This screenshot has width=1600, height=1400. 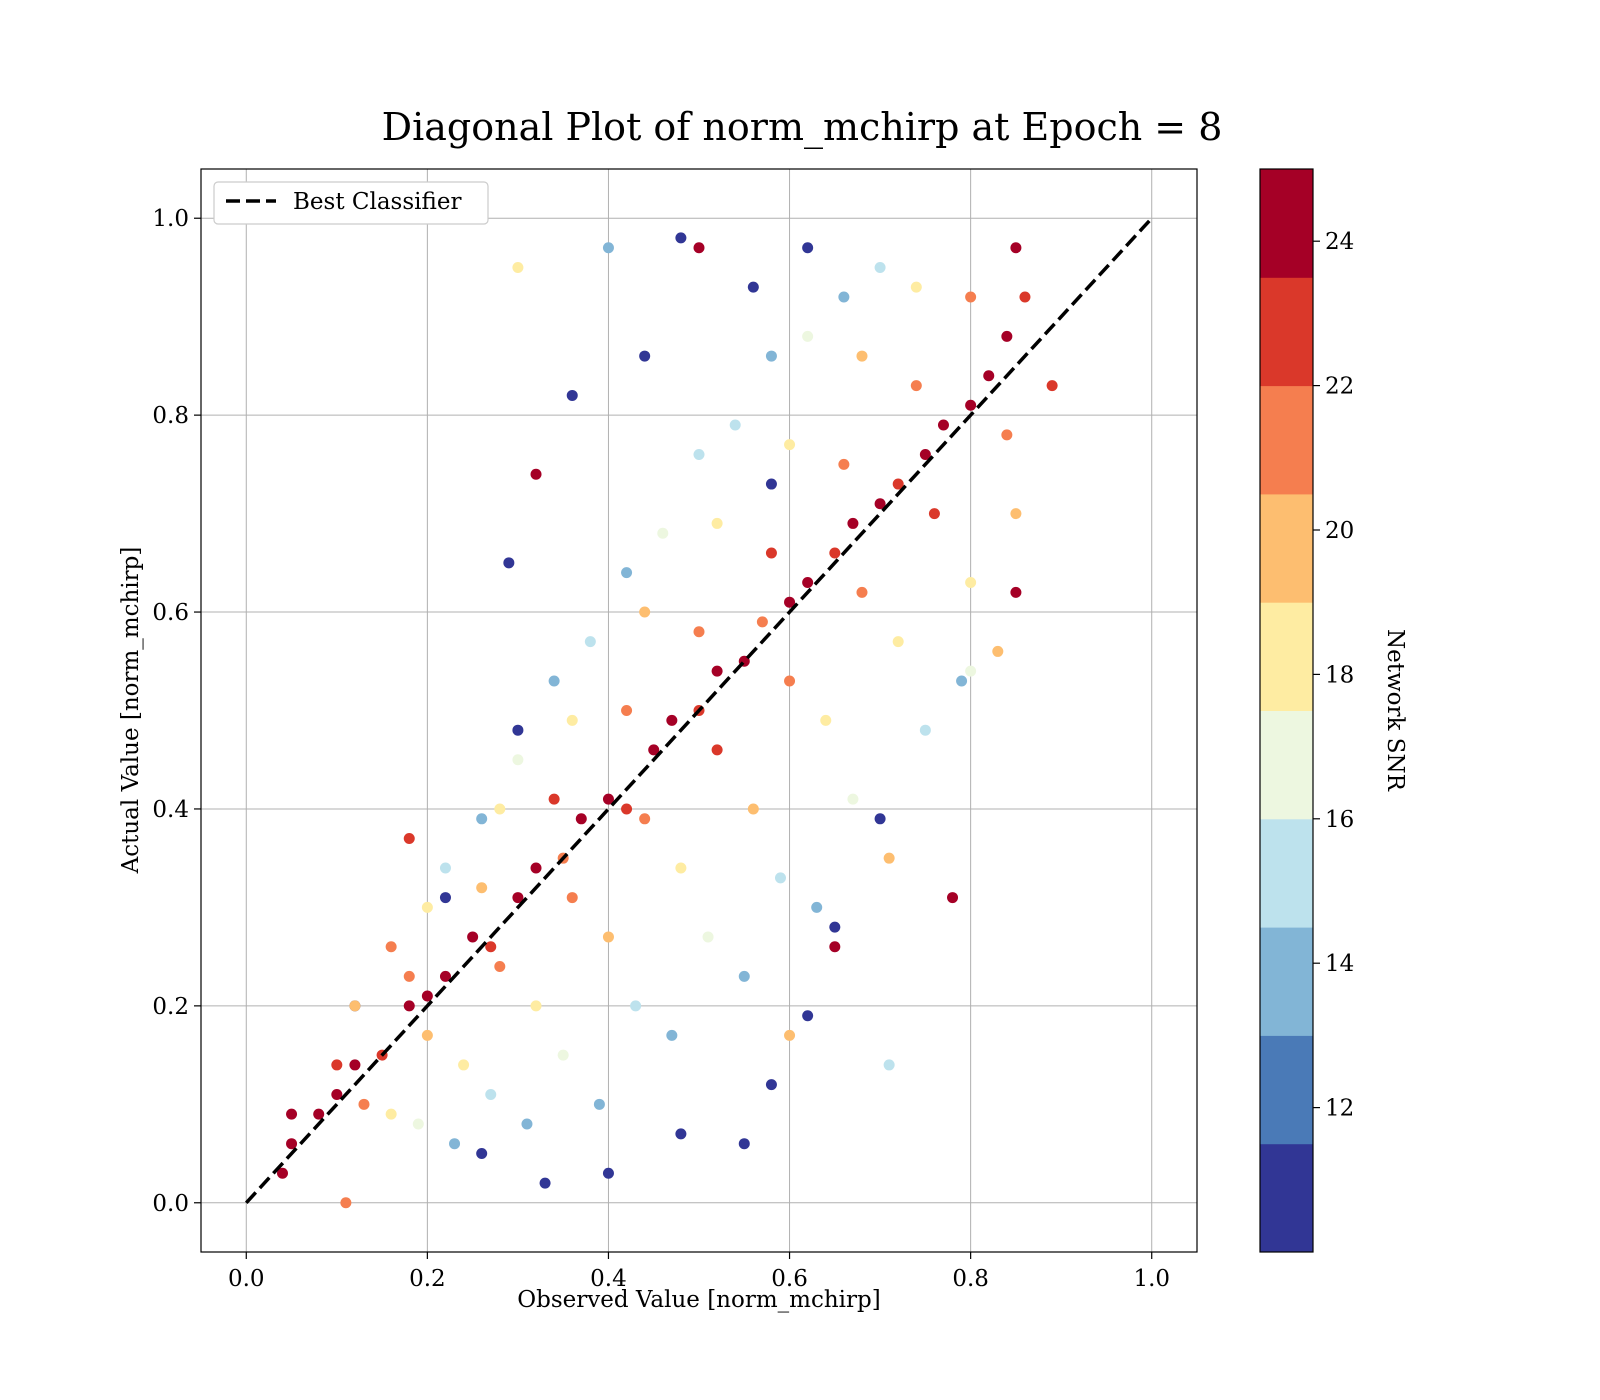 I want to click on y-tick-label: 0.4, so click(x=170, y=810).